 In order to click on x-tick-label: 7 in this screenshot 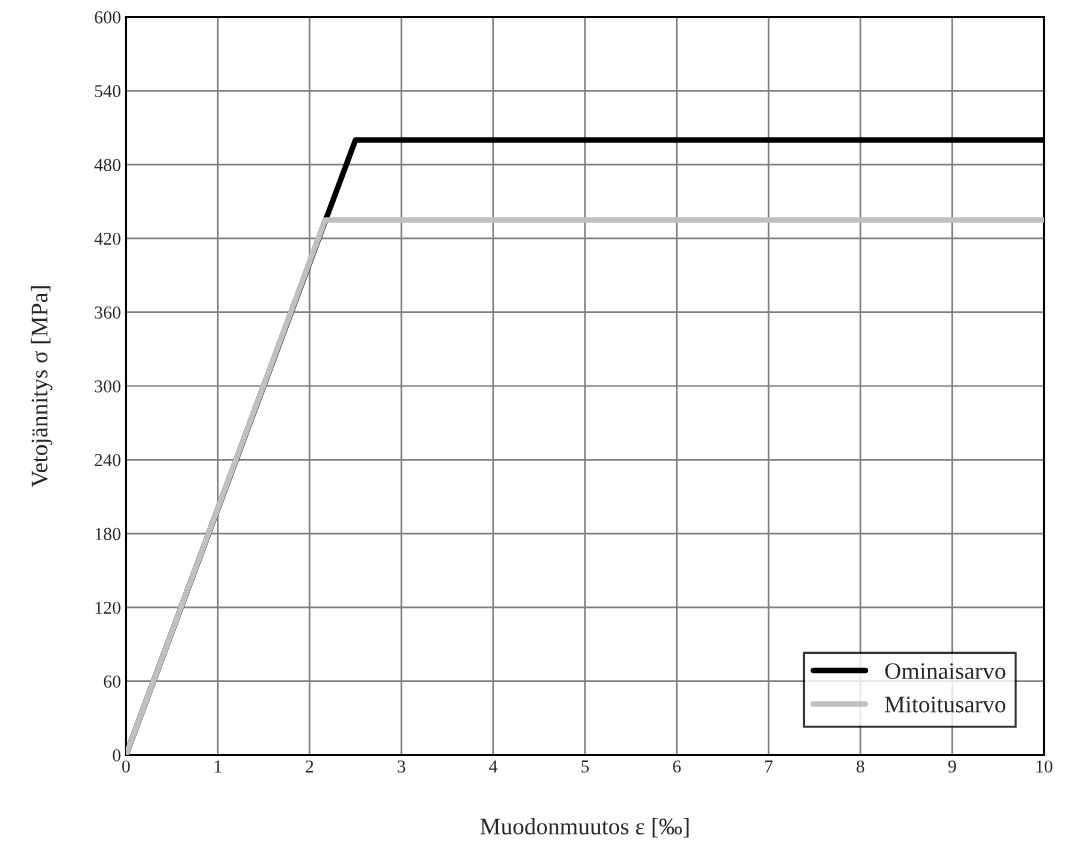, I will do `click(769, 766)`.